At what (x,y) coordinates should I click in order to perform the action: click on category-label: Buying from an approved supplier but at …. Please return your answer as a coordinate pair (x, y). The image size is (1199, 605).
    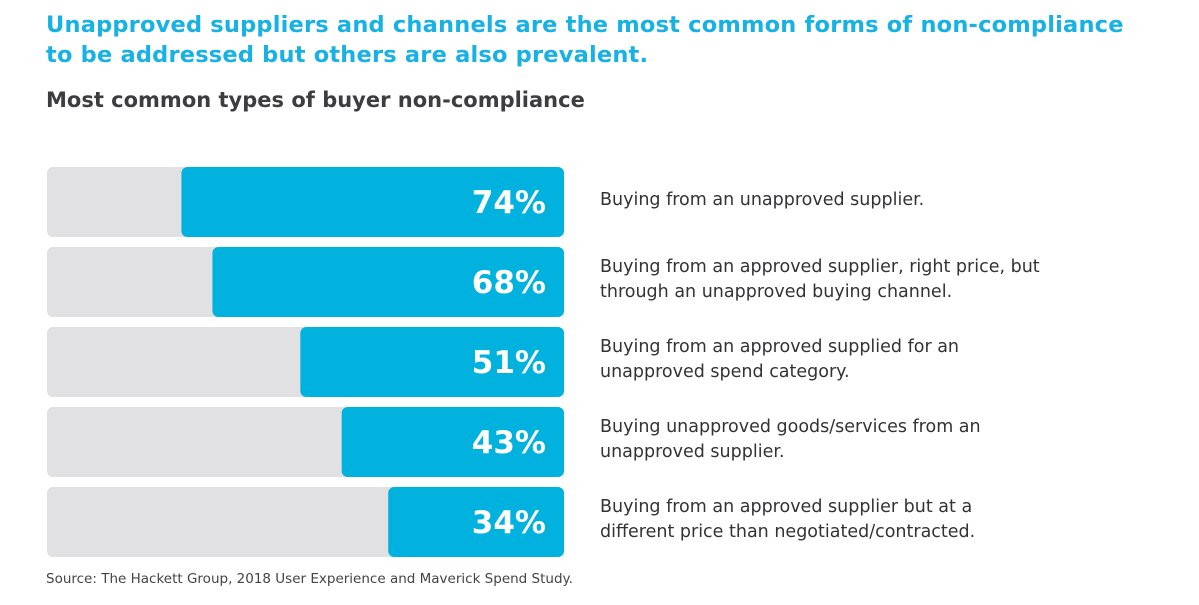
    Looking at the image, I should click on (788, 519).